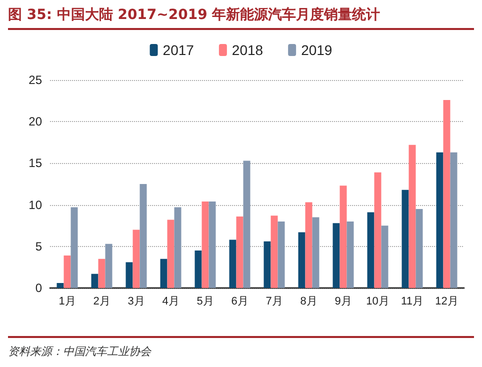 Image resolution: width=482 pixels, height=367 pixels. What do you see at coordinates (101, 302) in the screenshot?
I see `x-tick-label: 2月` at bounding box center [101, 302].